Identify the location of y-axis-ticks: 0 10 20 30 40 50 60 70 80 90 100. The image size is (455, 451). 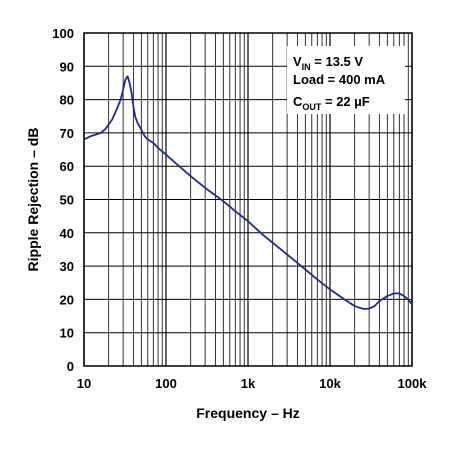
(63, 200).